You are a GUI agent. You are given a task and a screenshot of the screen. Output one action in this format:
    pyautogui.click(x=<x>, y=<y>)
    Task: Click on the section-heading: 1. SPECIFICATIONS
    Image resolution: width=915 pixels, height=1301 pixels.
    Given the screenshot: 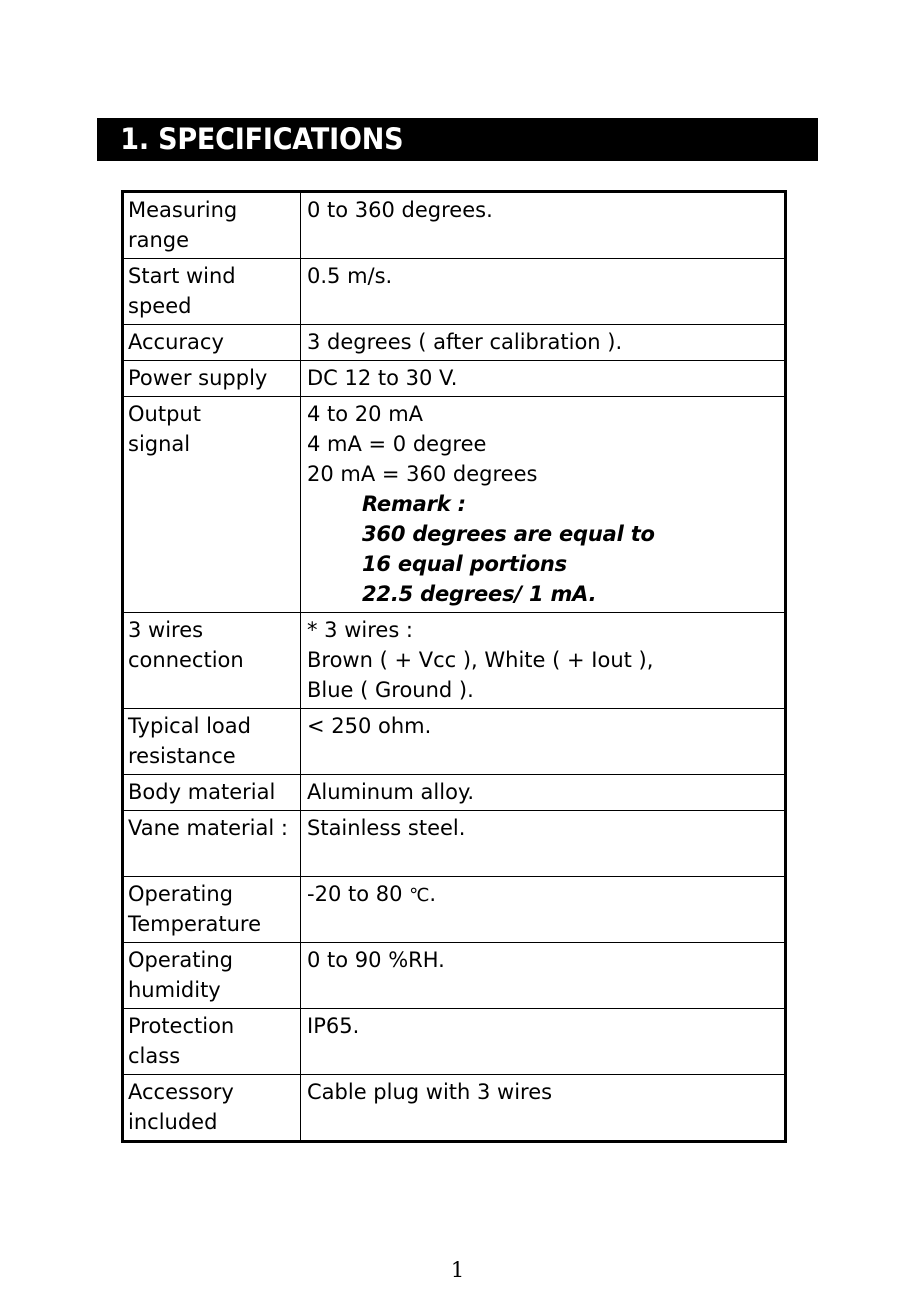 What is the action you would take?
    pyautogui.click(x=262, y=139)
    